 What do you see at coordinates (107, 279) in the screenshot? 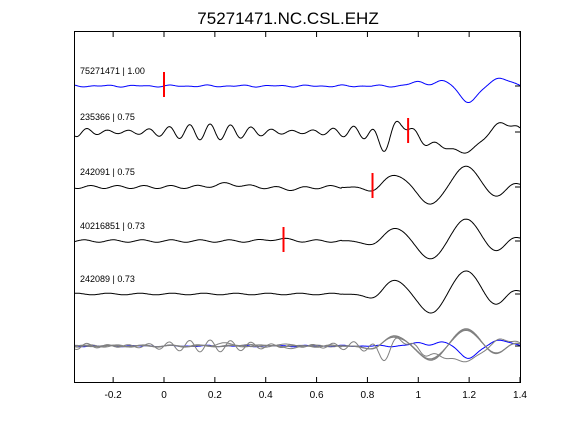
I see `trace-label: 242089 | 0.73` at bounding box center [107, 279].